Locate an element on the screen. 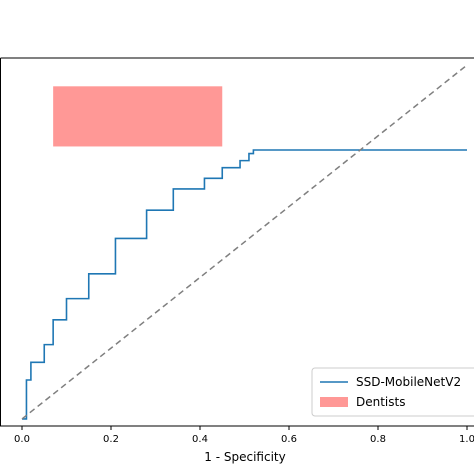  x-tick-label: 0.2 is located at coordinates (111, 439).